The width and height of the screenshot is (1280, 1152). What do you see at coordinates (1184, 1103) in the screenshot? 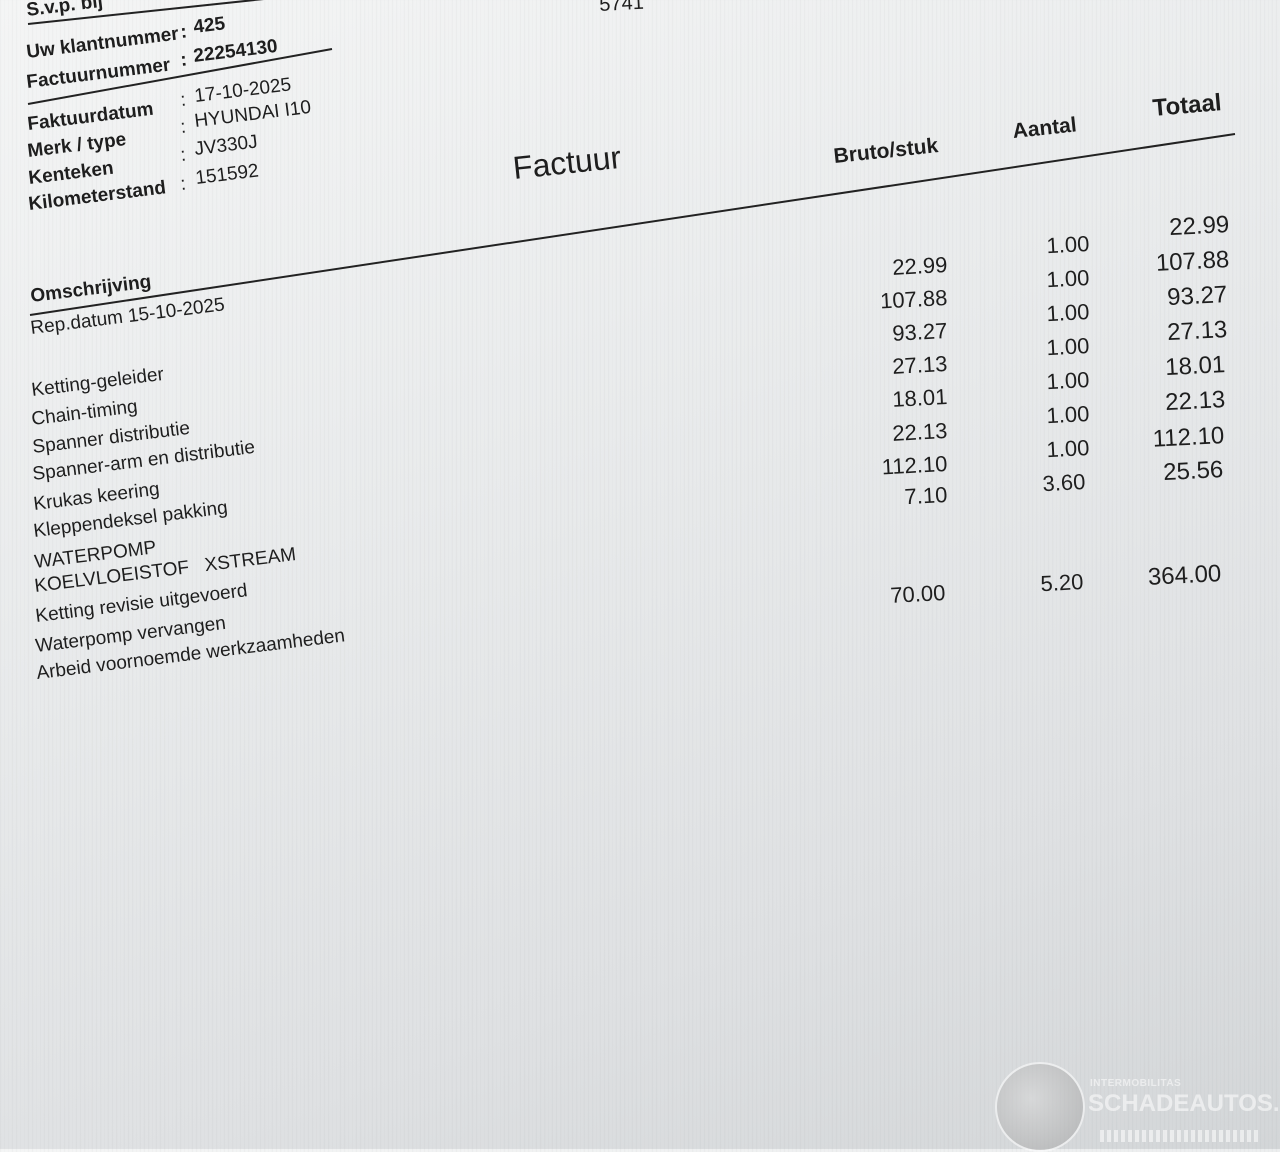
I see `watermark-big-text: SCHADEAUTOS.NL` at bounding box center [1184, 1103].